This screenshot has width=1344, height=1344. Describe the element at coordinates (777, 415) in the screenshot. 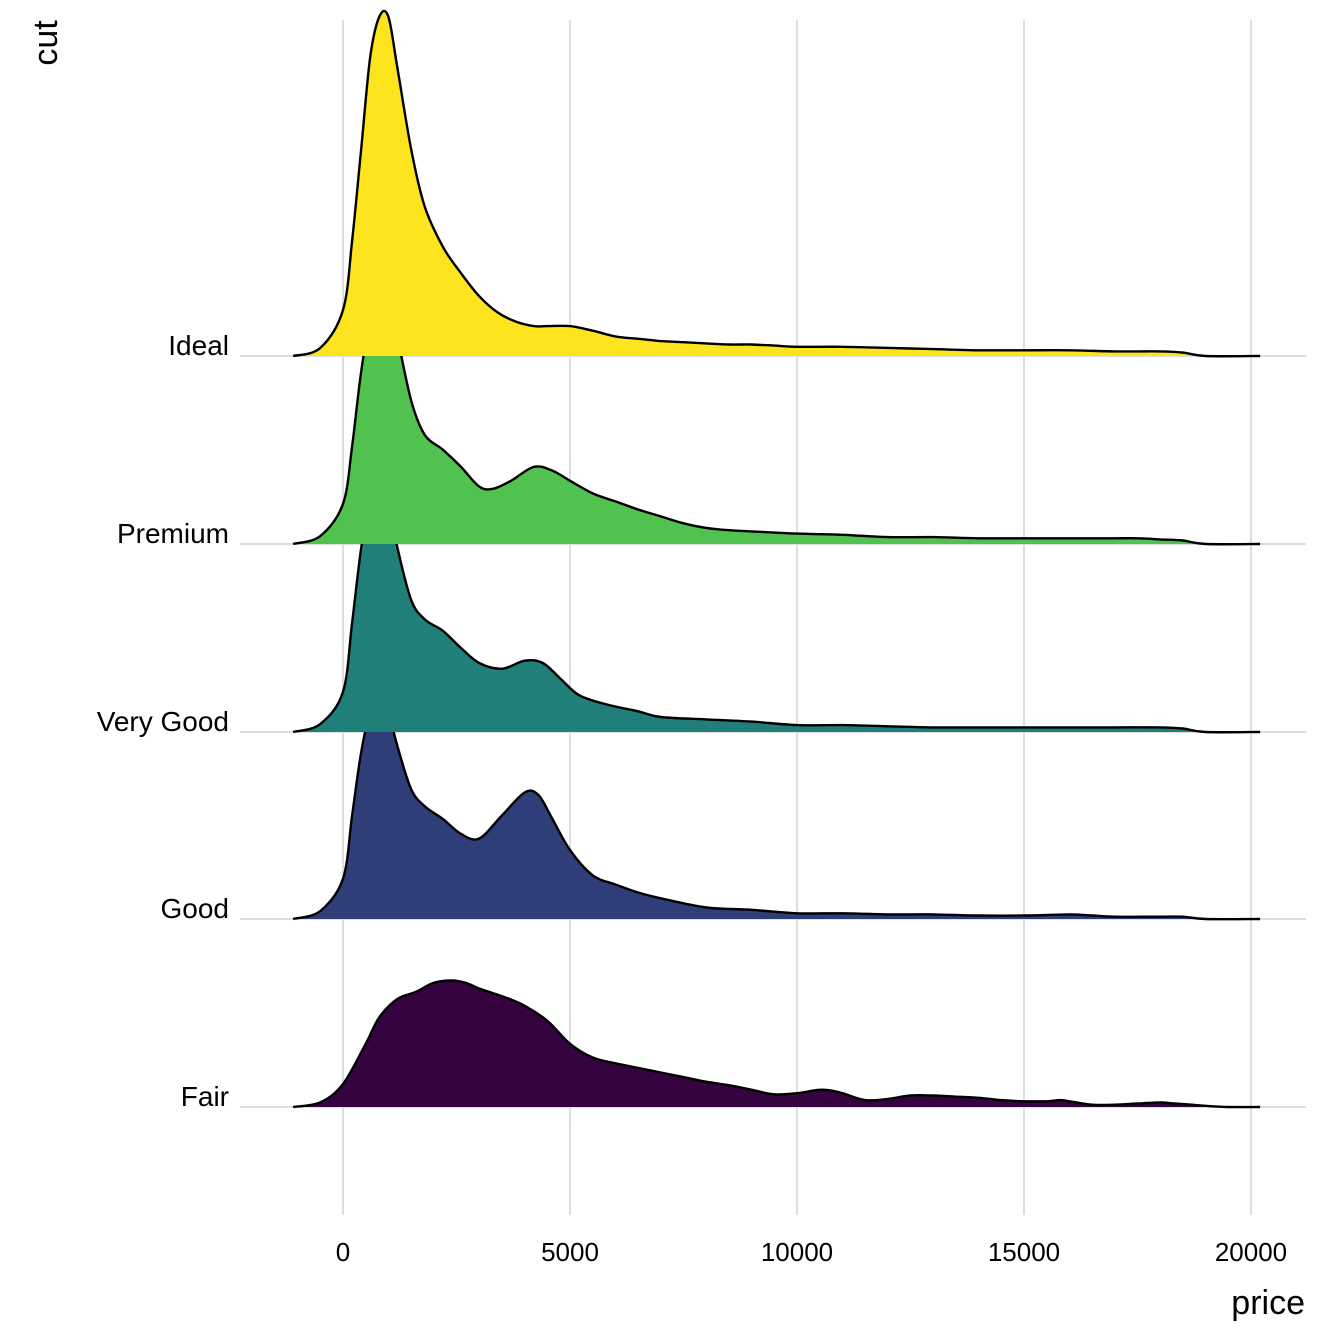

I see `ridge-fill-premium` at that location.